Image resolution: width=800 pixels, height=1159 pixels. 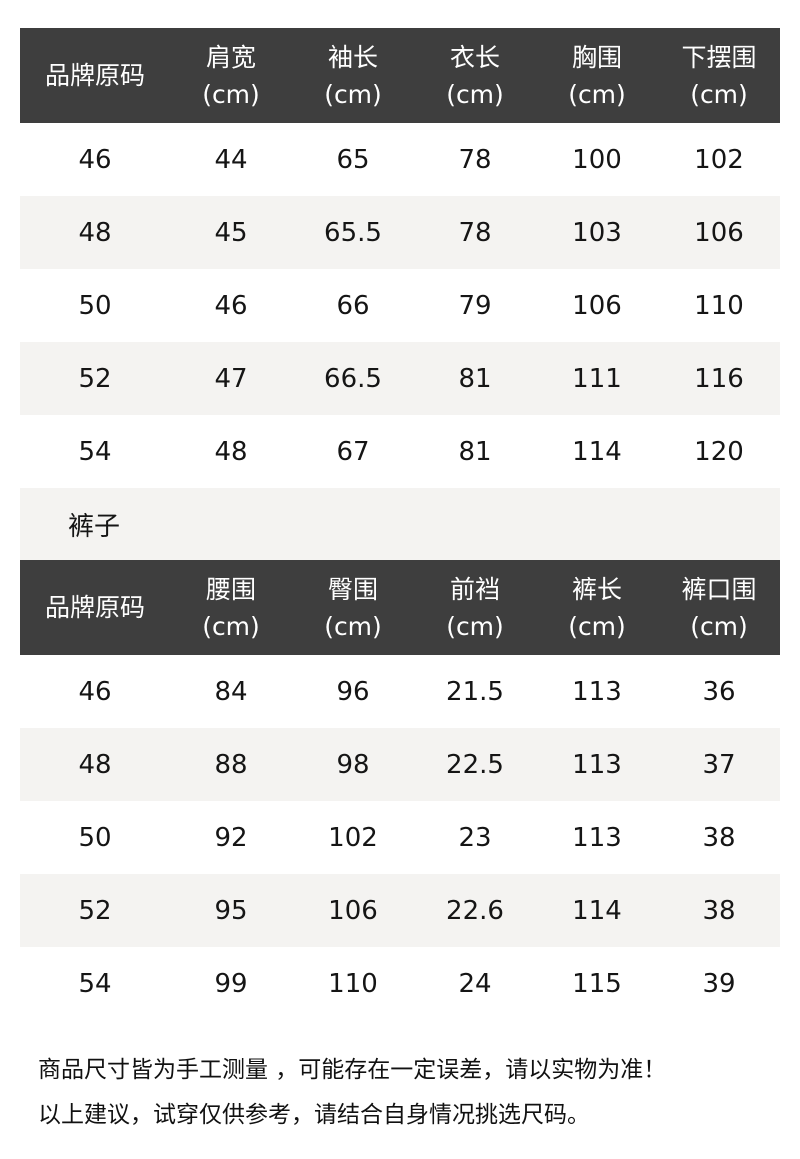 What do you see at coordinates (474, 57) in the screenshot?
I see `header-label: 衣长` at bounding box center [474, 57].